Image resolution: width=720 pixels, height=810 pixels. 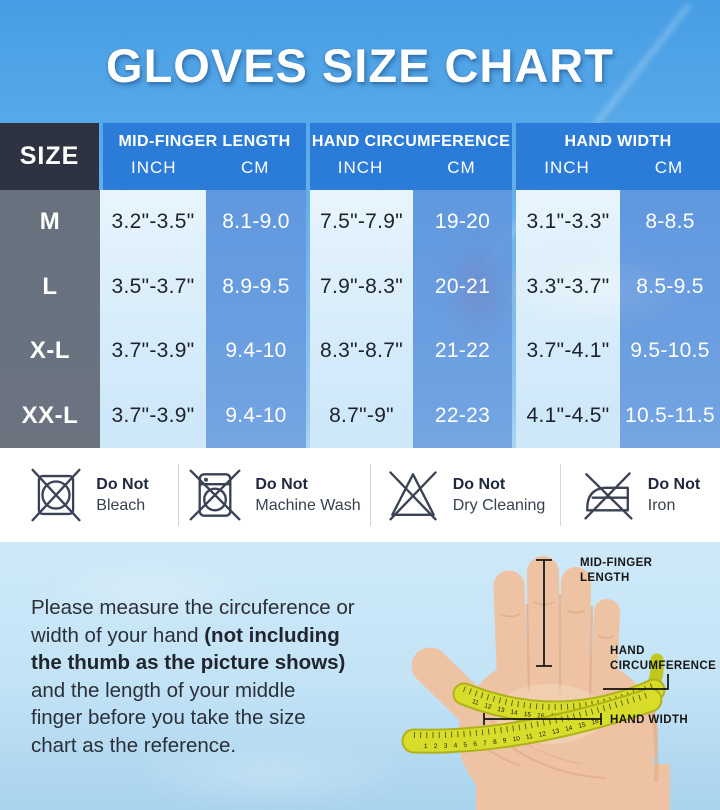 What do you see at coordinates (462, 286) in the screenshot?
I see `table-cell: 20-21` at bounding box center [462, 286].